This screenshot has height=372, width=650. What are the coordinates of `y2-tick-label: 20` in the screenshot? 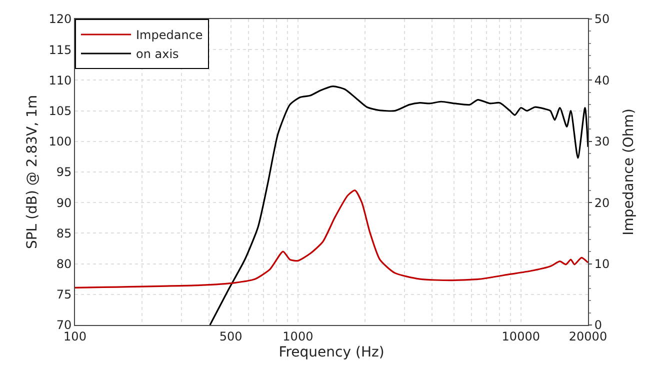 It's located at (602, 203).